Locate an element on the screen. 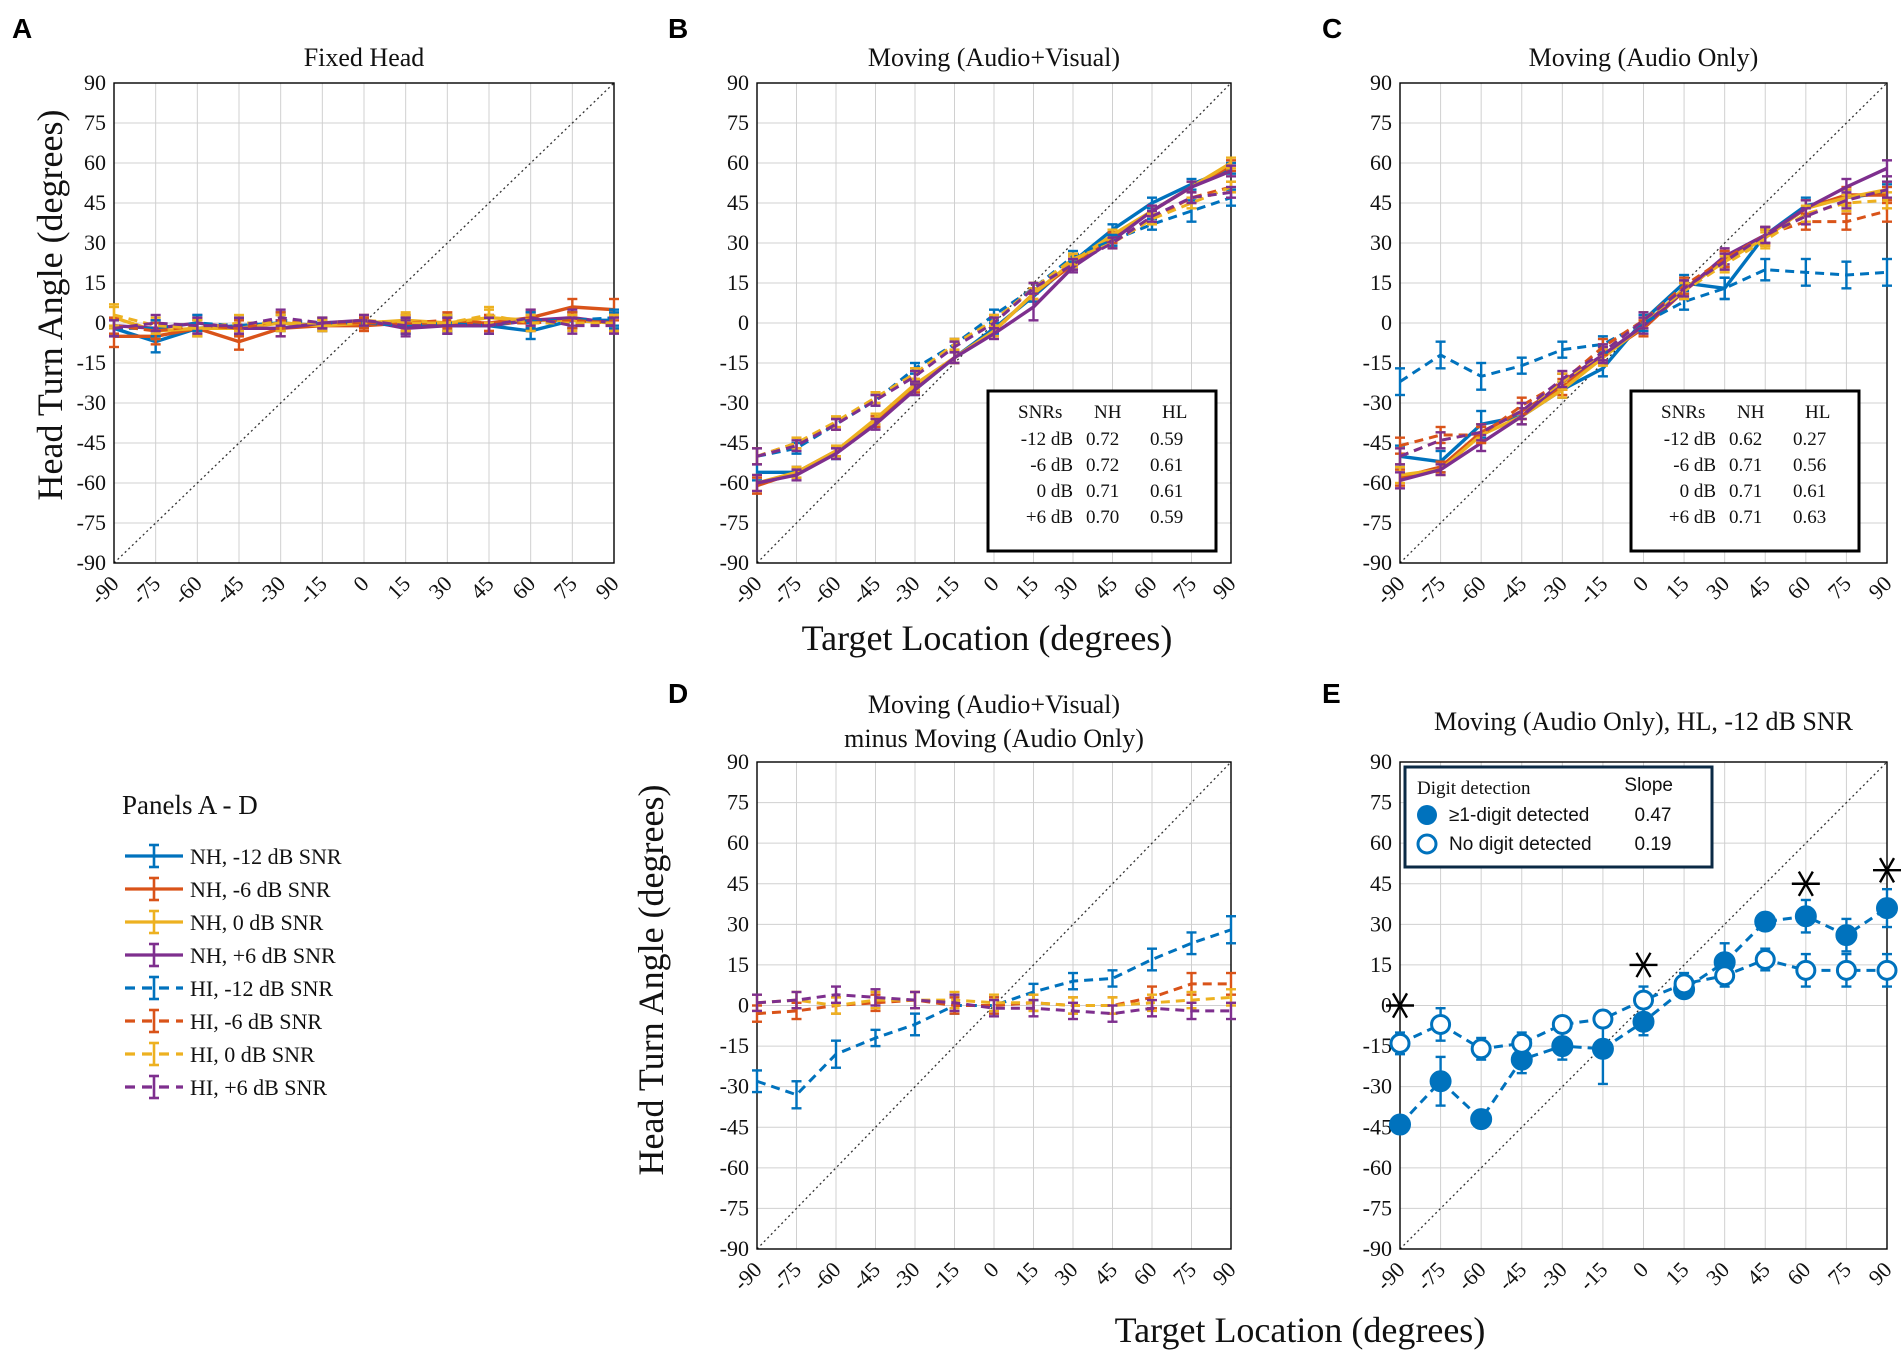  digit-legend-marker-open is located at coordinates (1427, 844).